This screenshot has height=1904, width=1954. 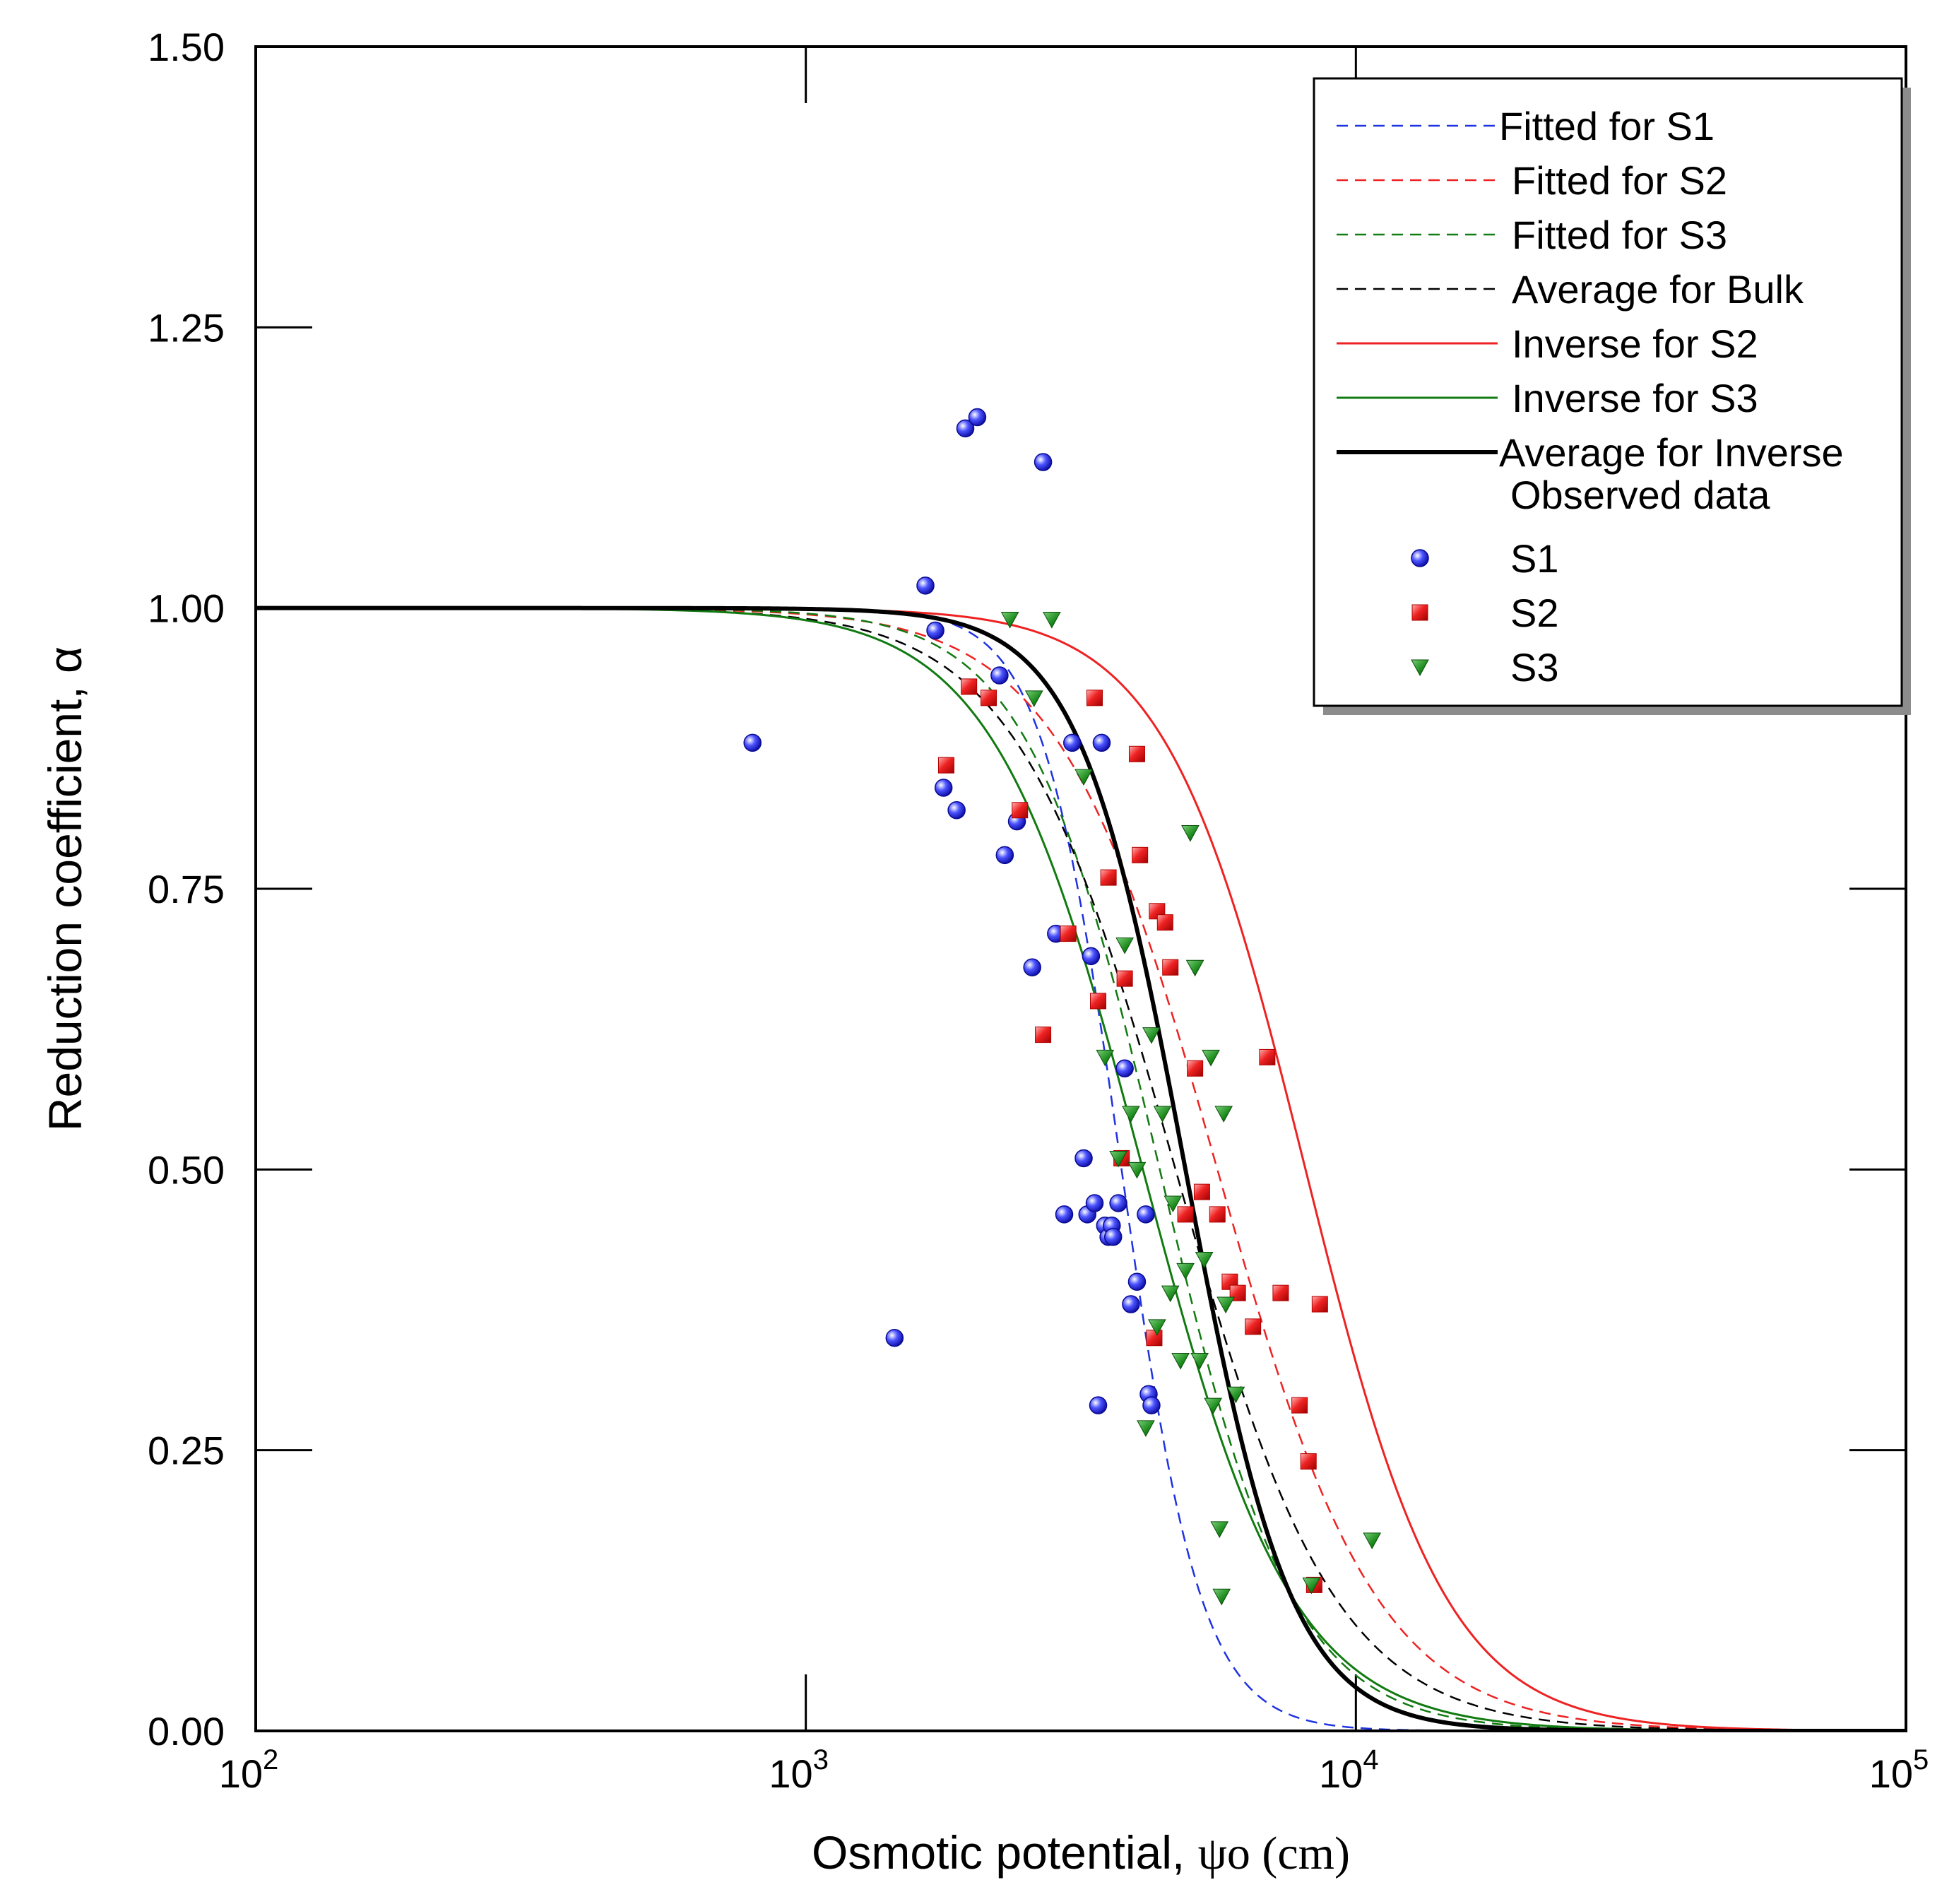 What do you see at coordinates (186, 328) in the screenshot?
I see `y-tick-label: 1.25` at bounding box center [186, 328].